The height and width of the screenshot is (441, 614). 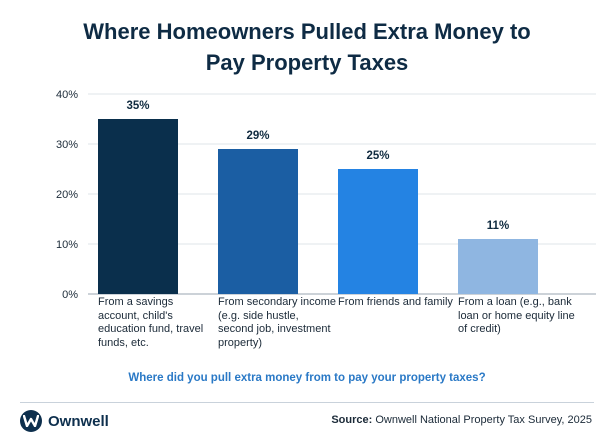 What do you see at coordinates (31, 421) in the screenshot?
I see `ownwell-logo-icon` at bounding box center [31, 421].